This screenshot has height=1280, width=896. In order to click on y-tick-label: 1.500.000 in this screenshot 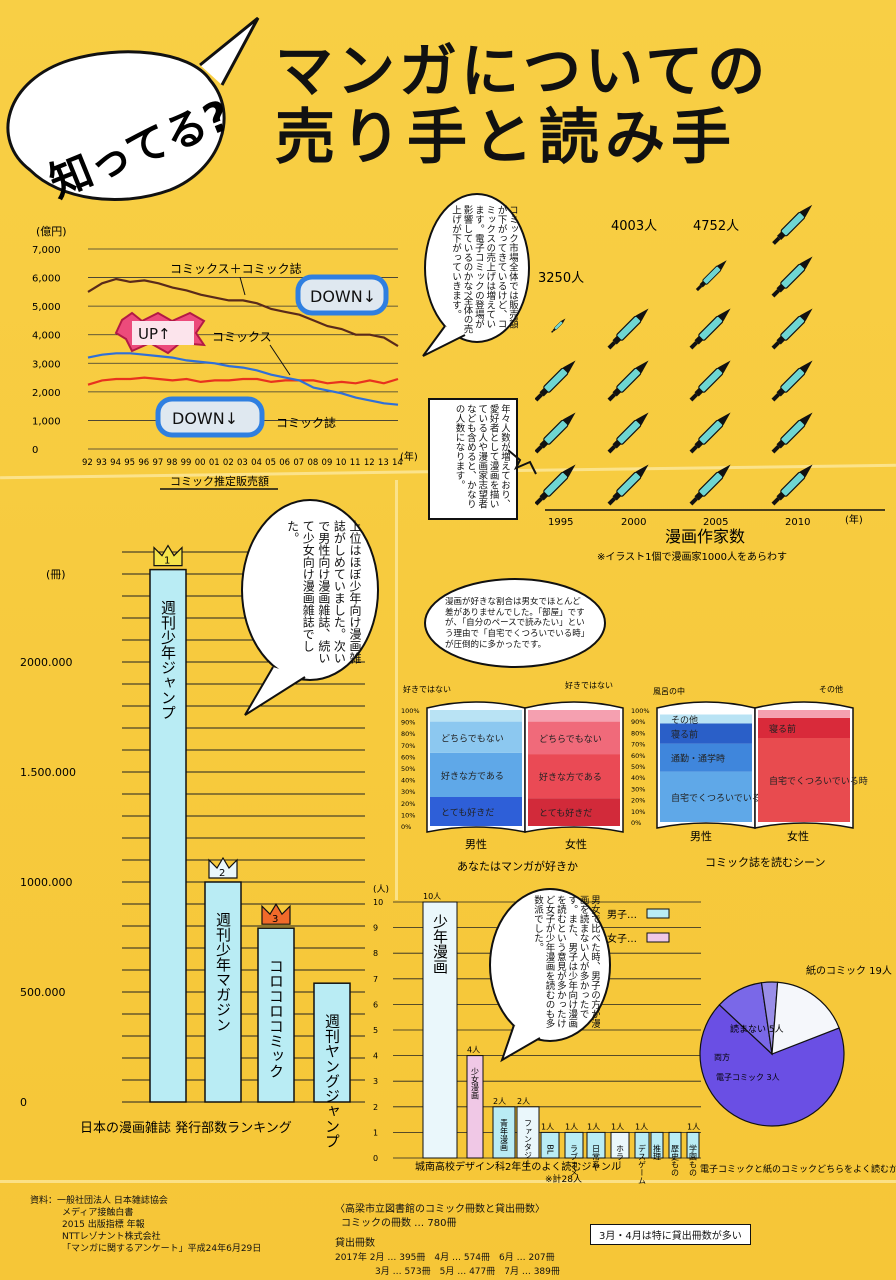, I will do `click(48, 772)`.